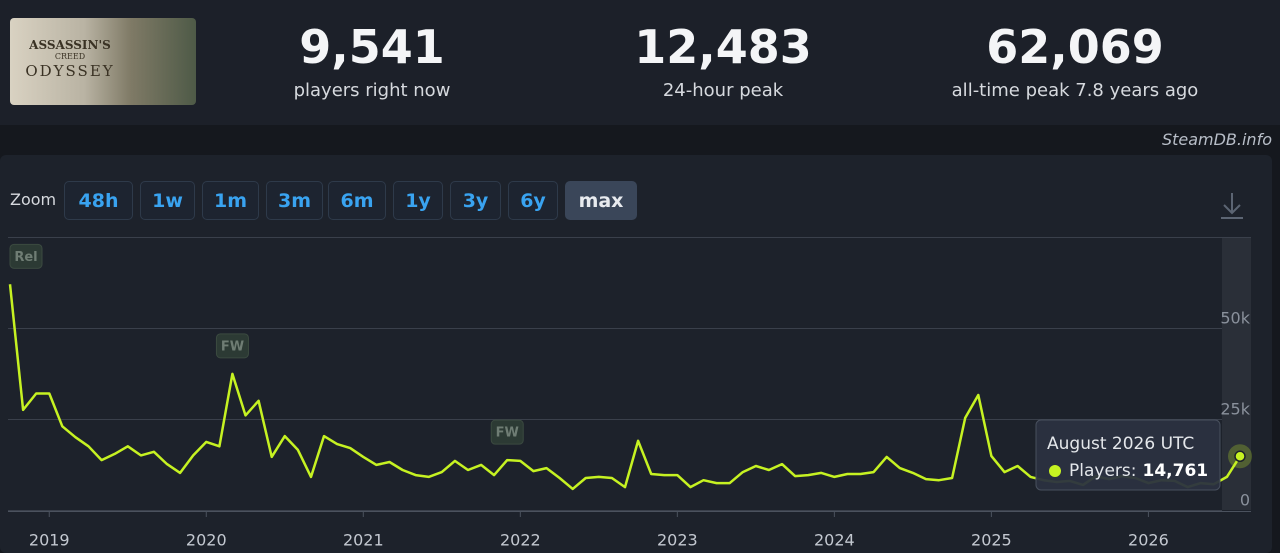 This screenshot has width=1280, height=553. I want to click on stat-value: 62,069, so click(1075, 47).